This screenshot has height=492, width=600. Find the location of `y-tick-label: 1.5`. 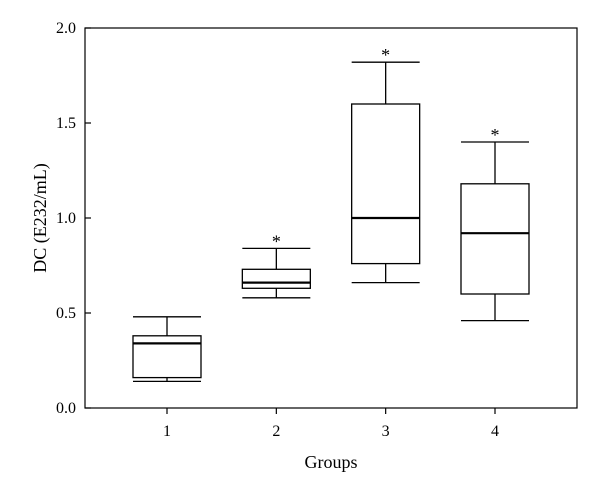

y-tick-label: 1.5 is located at coordinates (66, 123).